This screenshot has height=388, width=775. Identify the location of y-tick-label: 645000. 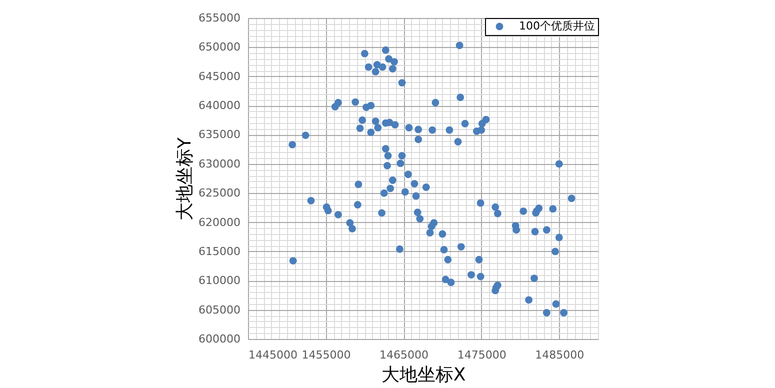
(219, 76).